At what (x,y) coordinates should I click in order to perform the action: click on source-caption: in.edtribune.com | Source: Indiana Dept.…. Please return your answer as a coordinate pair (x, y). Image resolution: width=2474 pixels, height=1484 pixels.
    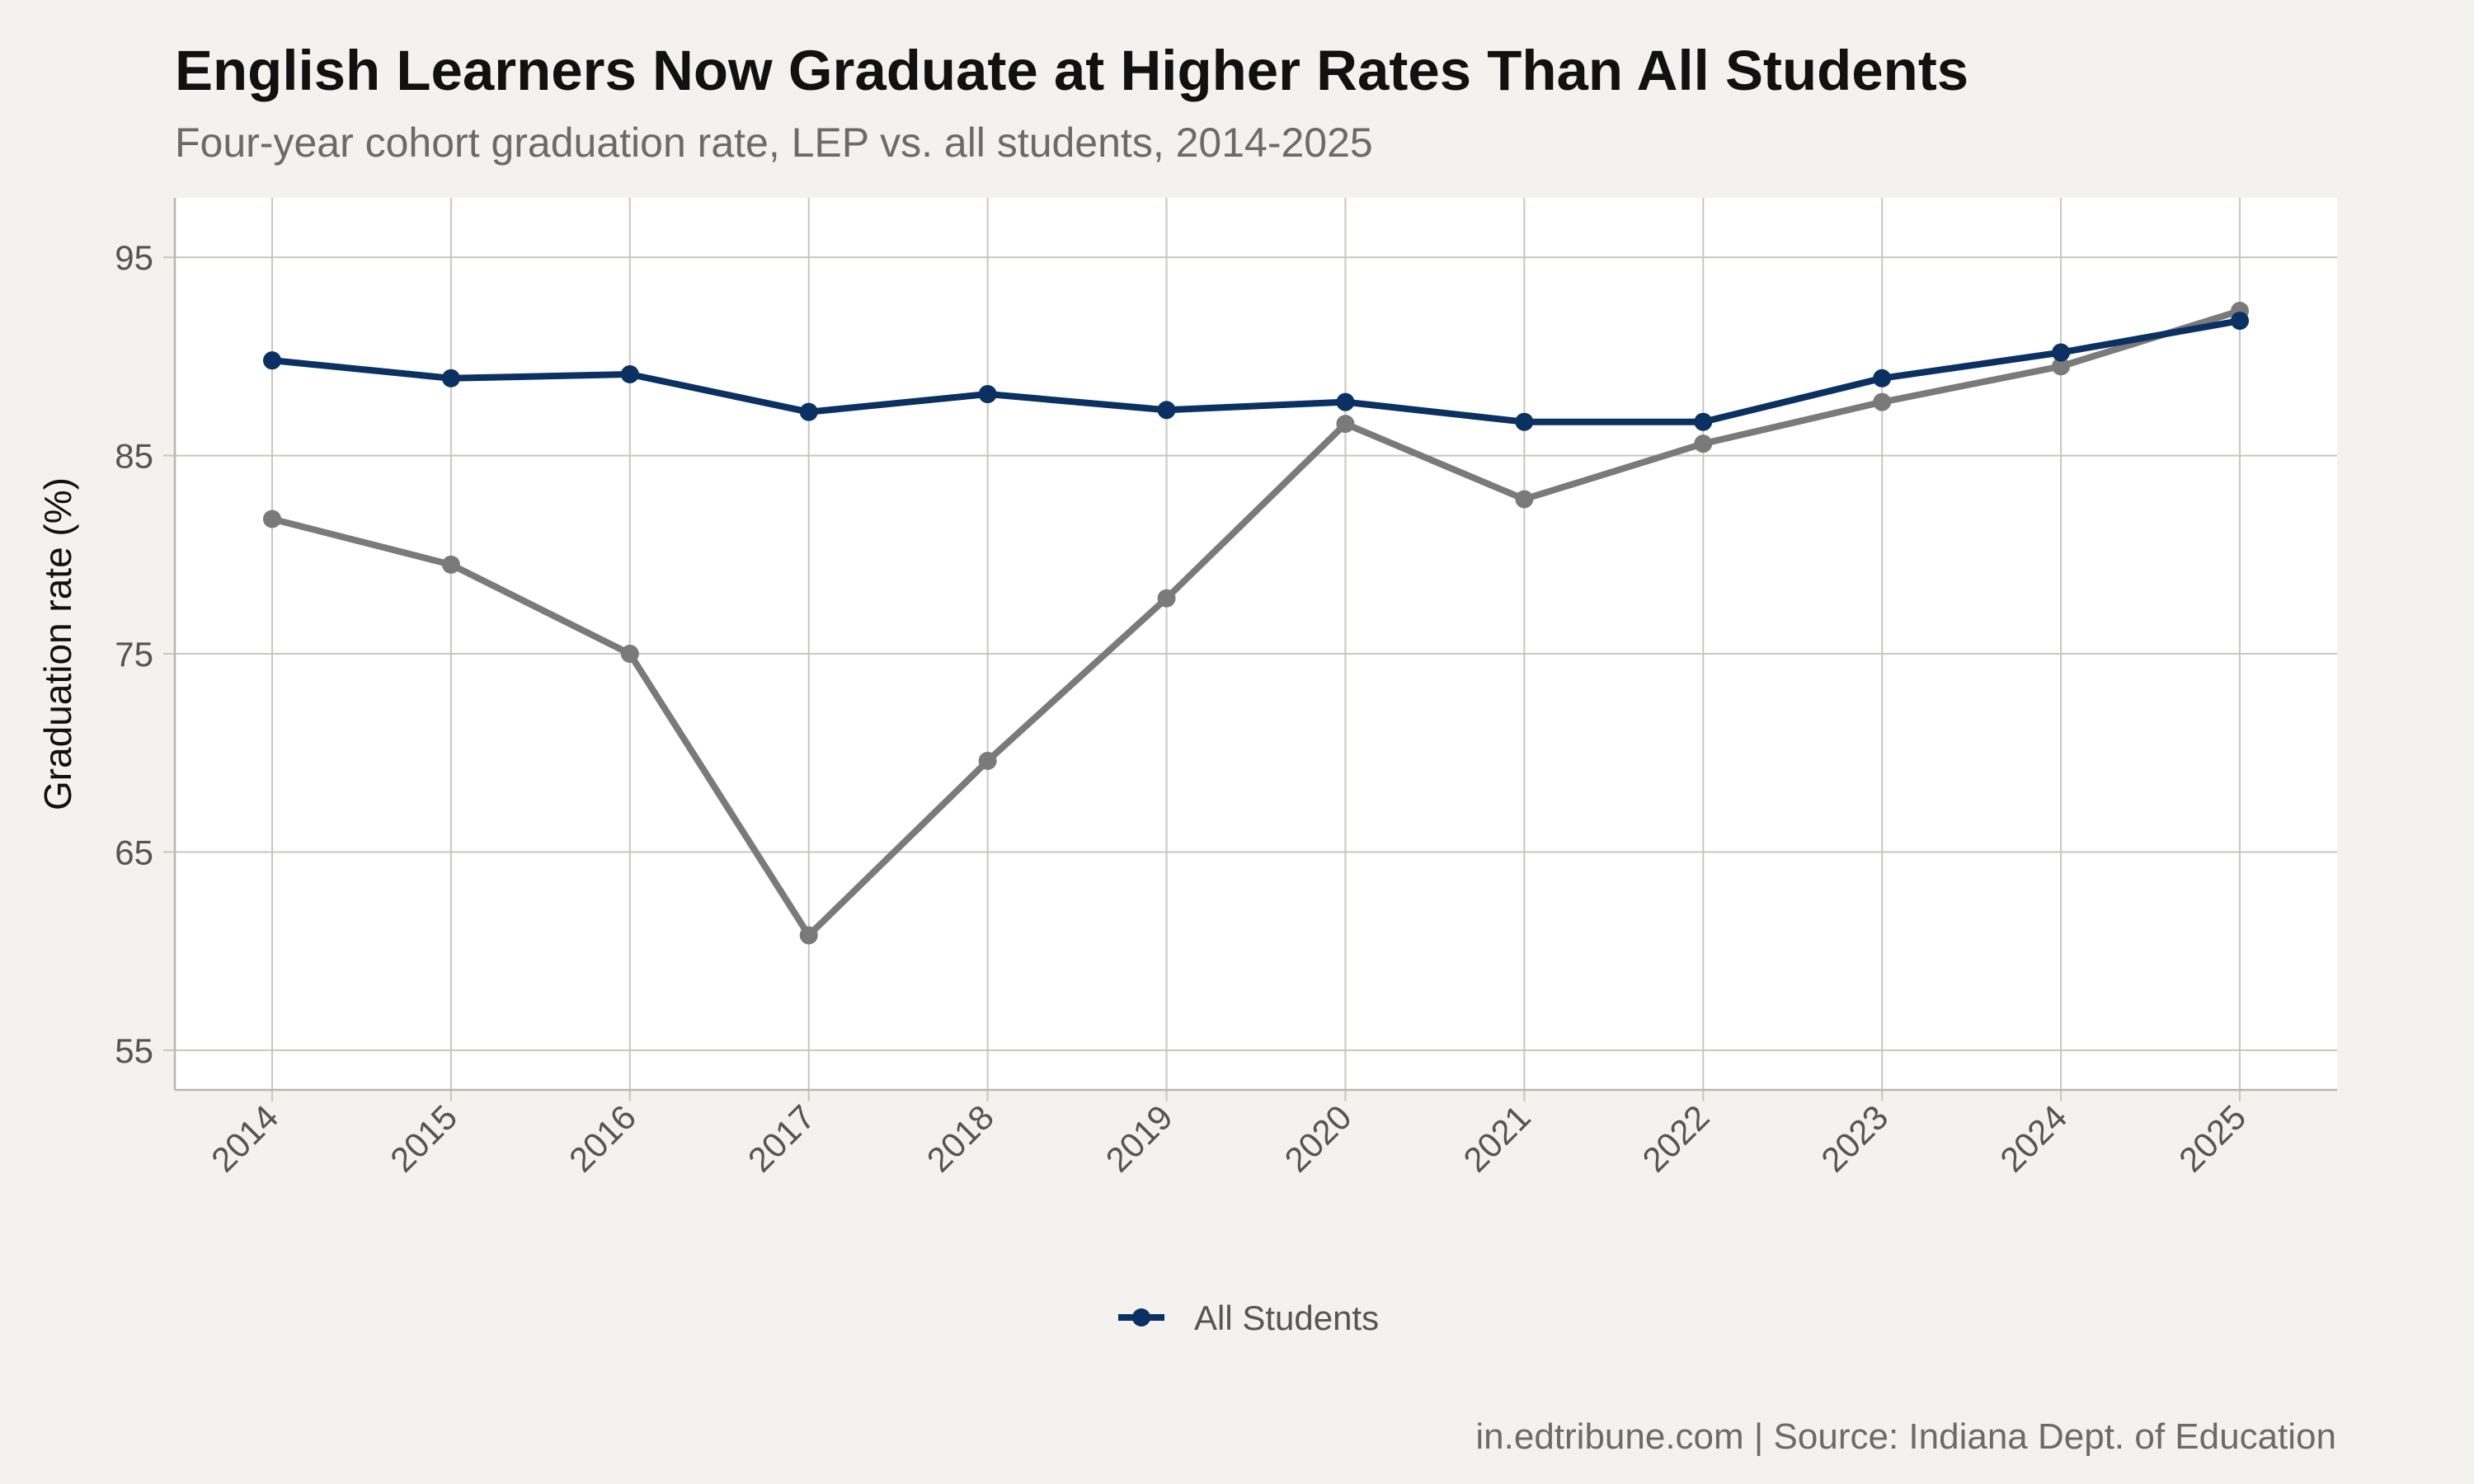
    Looking at the image, I should click on (1905, 1436).